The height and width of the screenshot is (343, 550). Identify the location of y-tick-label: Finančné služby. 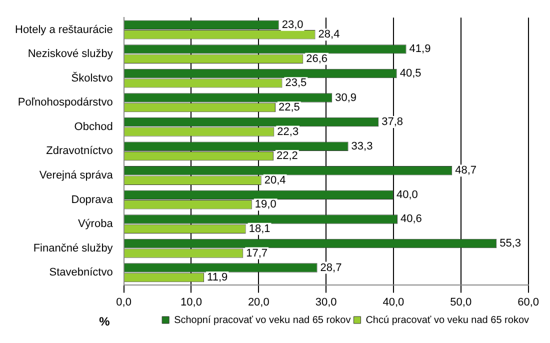
(73, 248).